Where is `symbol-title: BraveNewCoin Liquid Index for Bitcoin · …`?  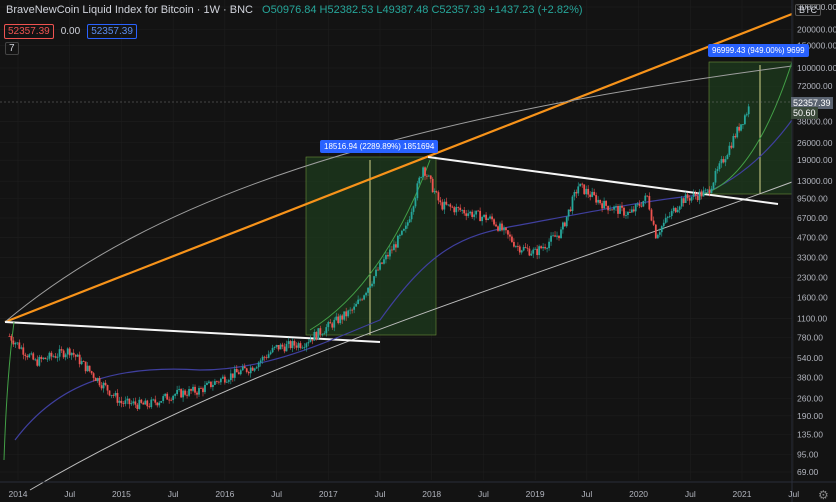
symbol-title: BraveNewCoin Liquid Index for Bitcoin · … is located at coordinates (129, 10).